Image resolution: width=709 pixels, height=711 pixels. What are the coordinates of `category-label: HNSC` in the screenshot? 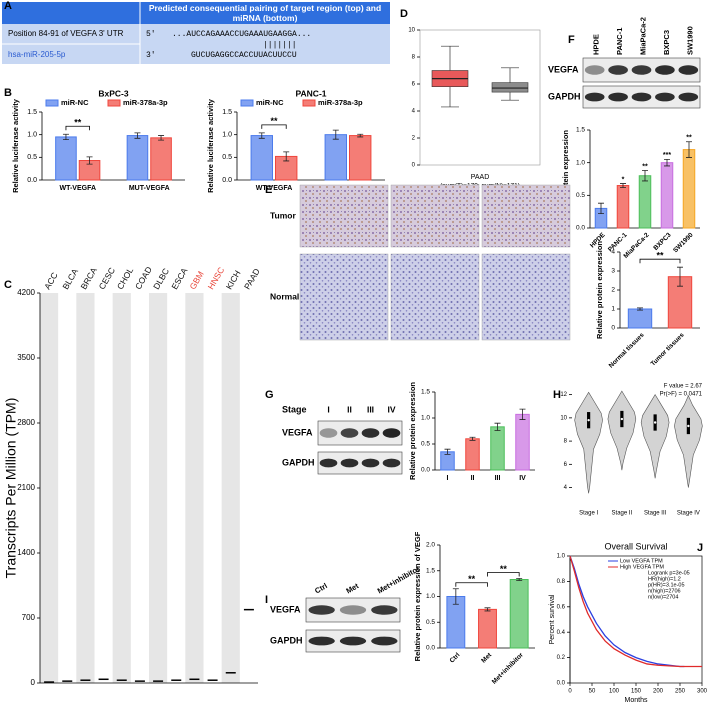 It's located at (216, 278).